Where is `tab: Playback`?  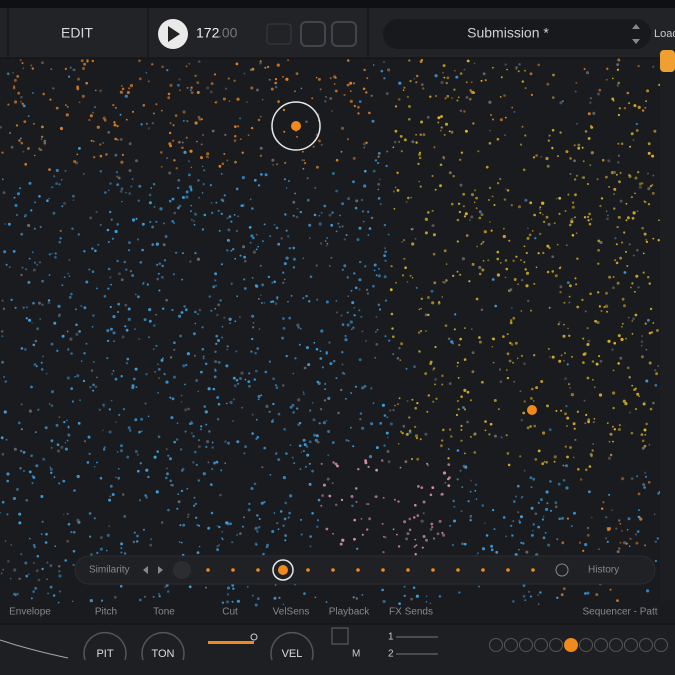 tab: Playback is located at coordinates (350, 612).